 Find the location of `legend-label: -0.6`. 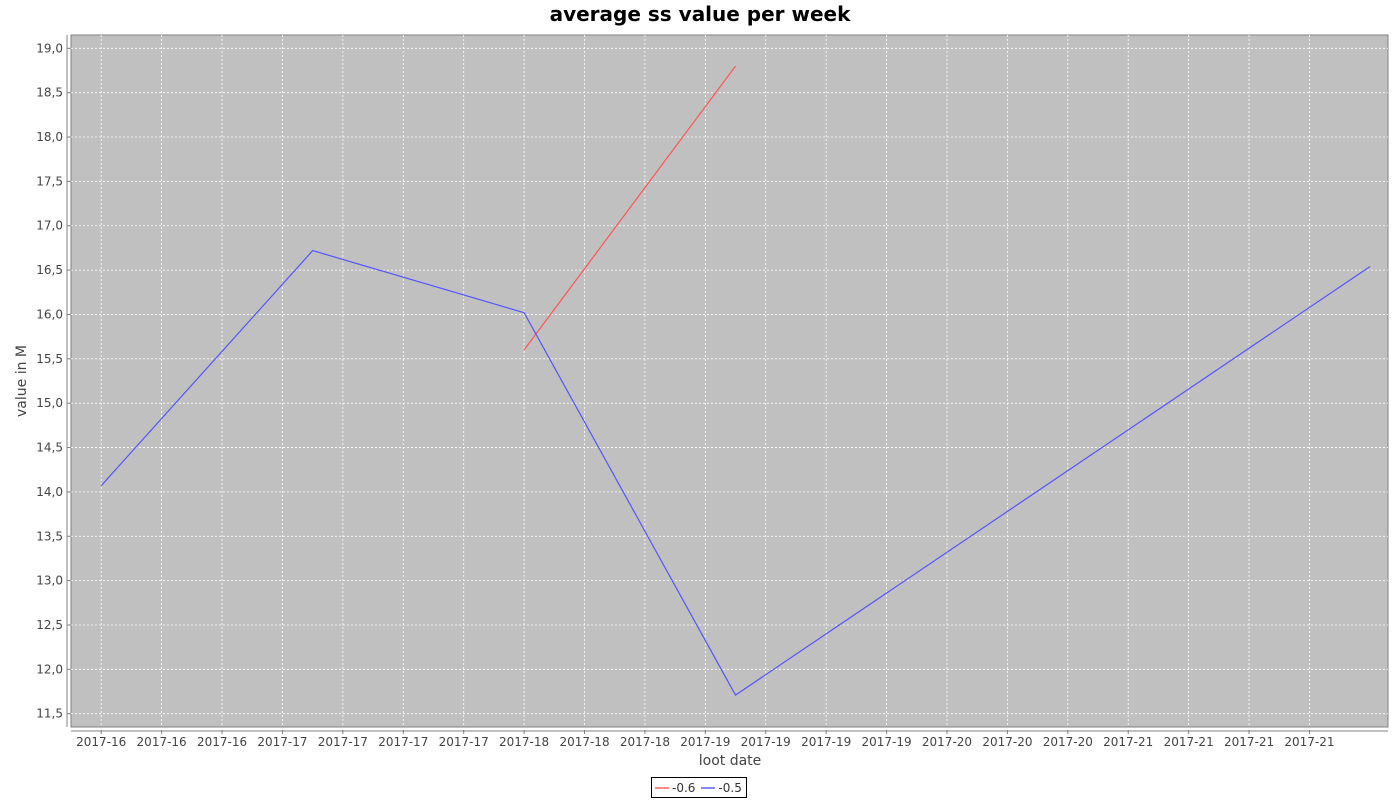

legend-label: -0.6 is located at coordinates (684, 787).